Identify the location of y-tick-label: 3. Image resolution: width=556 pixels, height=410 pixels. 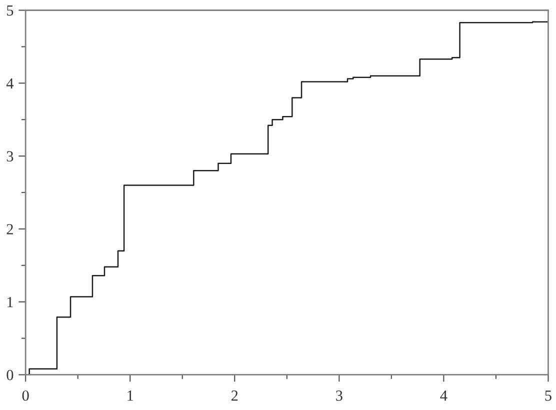
(10, 156).